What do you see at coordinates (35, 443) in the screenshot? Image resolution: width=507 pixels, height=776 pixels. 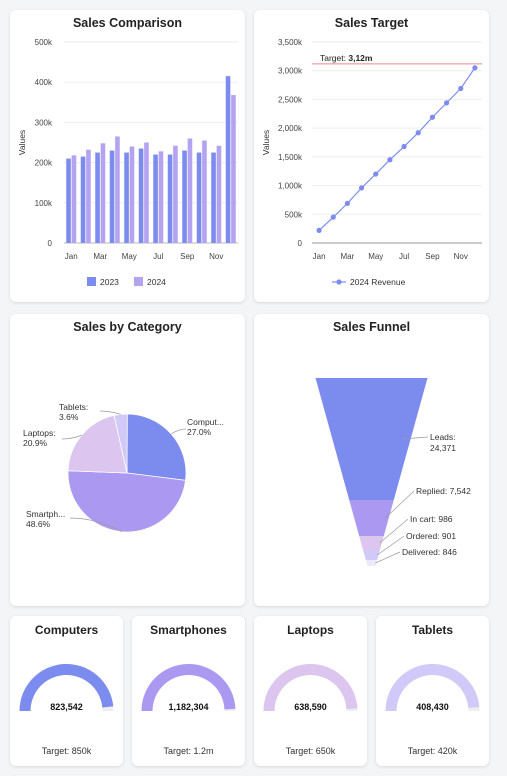 I see `pie-label-percent: 20.9%` at bounding box center [35, 443].